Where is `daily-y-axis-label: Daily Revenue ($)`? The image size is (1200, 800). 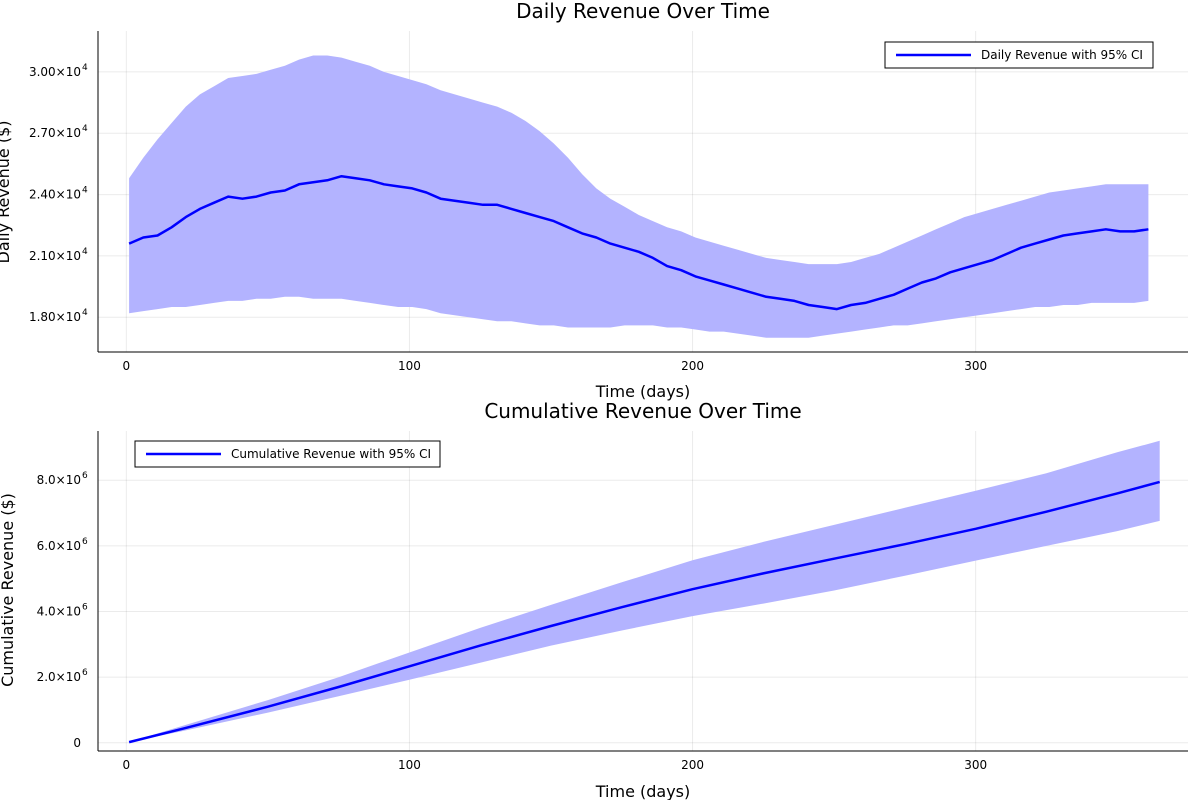 daily-y-axis-label: Daily Revenue ($) is located at coordinates (6, 192).